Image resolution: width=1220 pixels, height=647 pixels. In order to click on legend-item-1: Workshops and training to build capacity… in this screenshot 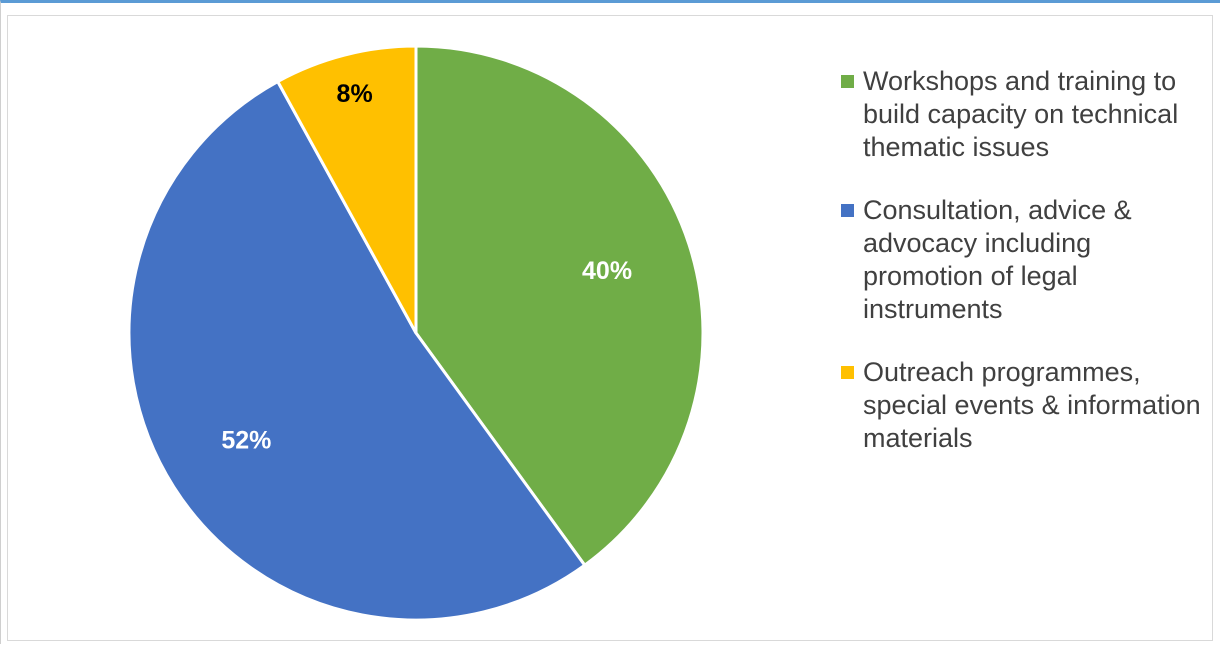, I will do `click(1025, 114)`.